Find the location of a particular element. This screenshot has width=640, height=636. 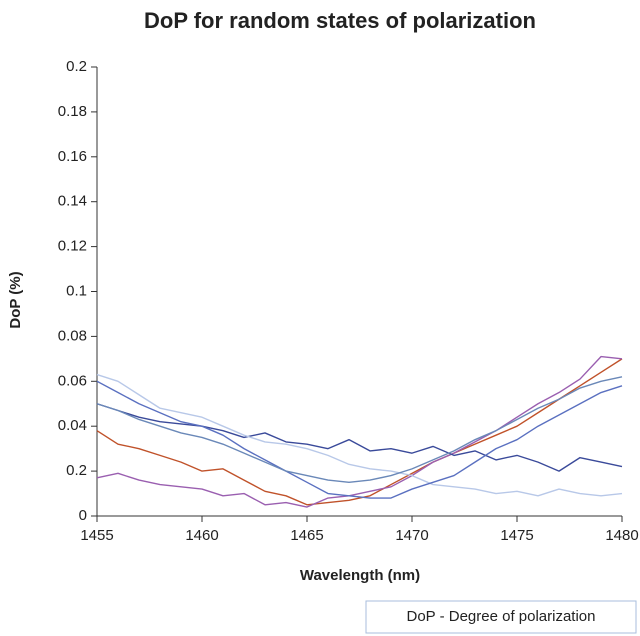

y-tick-label: 0 is located at coordinates (83, 515).